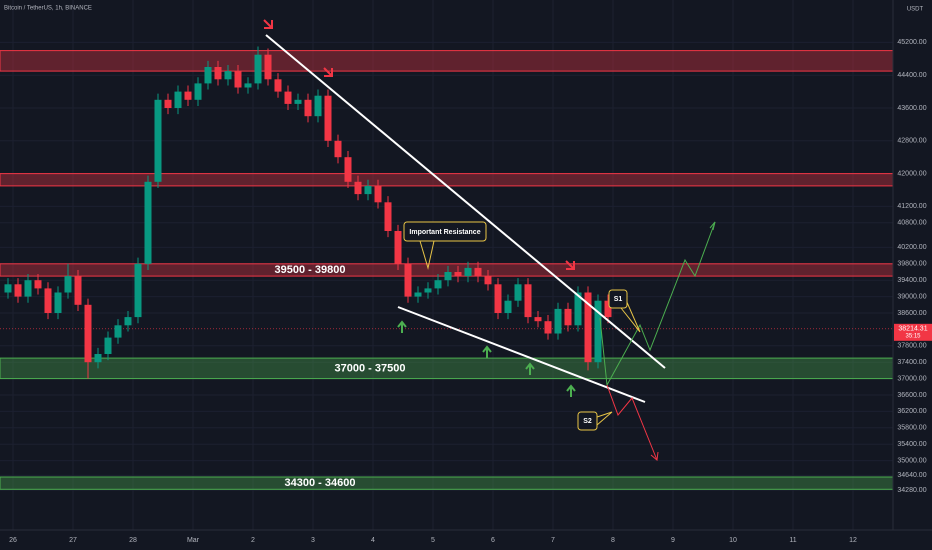  Describe the element at coordinates (911, 223) in the screenshot. I see `y-tick-label: 40800.00` at that location.